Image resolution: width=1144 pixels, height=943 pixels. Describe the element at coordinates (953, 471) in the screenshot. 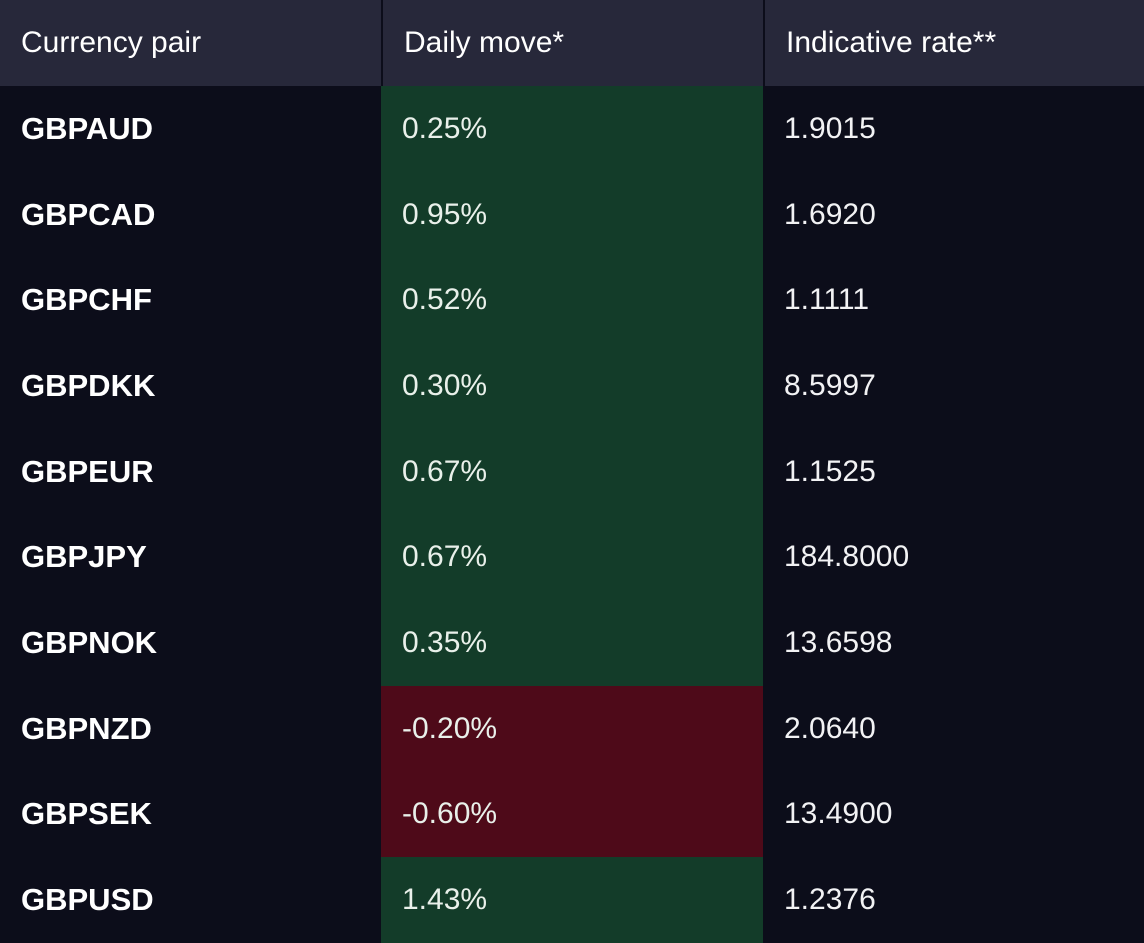

I see `row-4-rate: 1.1525` at that location.